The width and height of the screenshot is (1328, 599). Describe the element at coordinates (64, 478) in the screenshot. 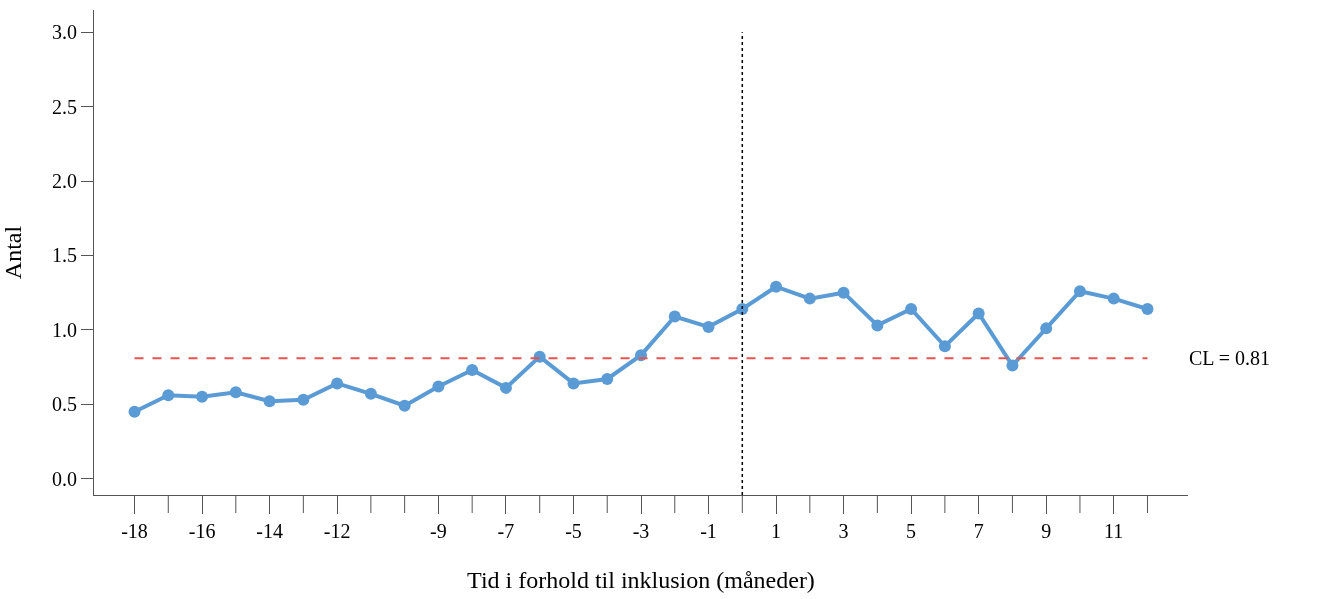

I see `y-tick-label: 0.0` at that location.